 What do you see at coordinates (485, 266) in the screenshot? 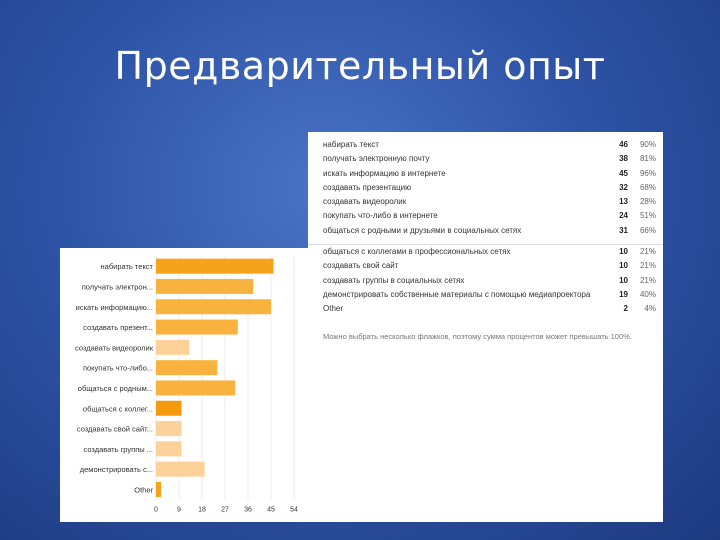
I see `table-row: создавать свой сайт 10 21%` at bounding box center [485, 266].